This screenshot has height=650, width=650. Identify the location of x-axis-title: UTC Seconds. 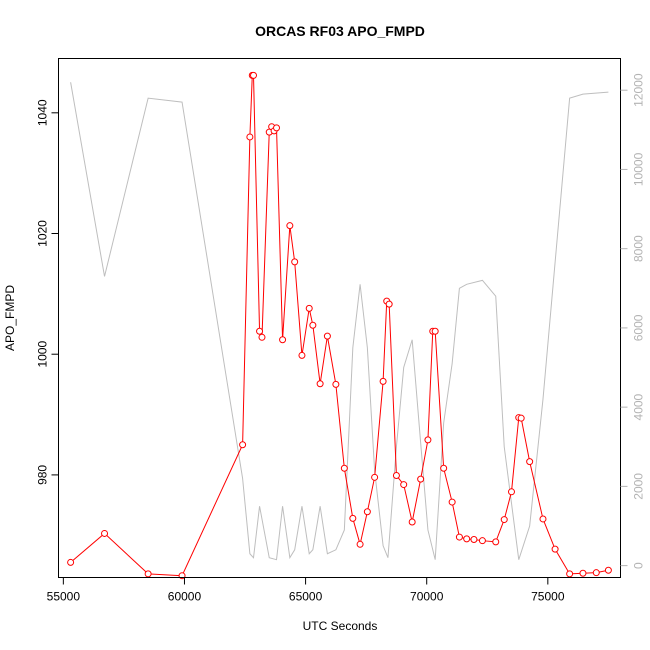
(340, 626).